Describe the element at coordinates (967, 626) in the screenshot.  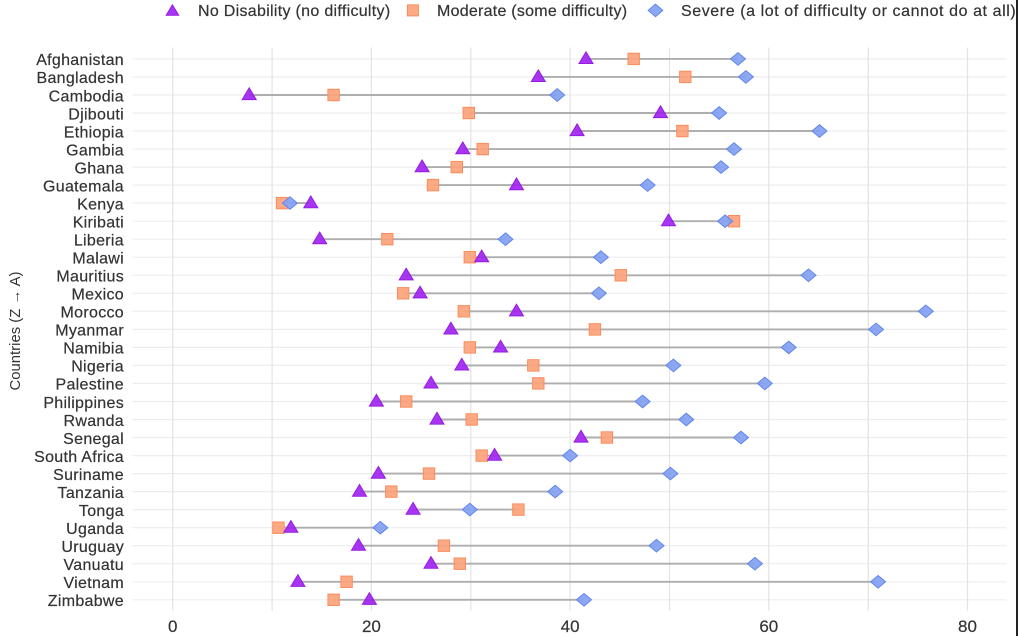
I see `svg-text: 80` at that location.